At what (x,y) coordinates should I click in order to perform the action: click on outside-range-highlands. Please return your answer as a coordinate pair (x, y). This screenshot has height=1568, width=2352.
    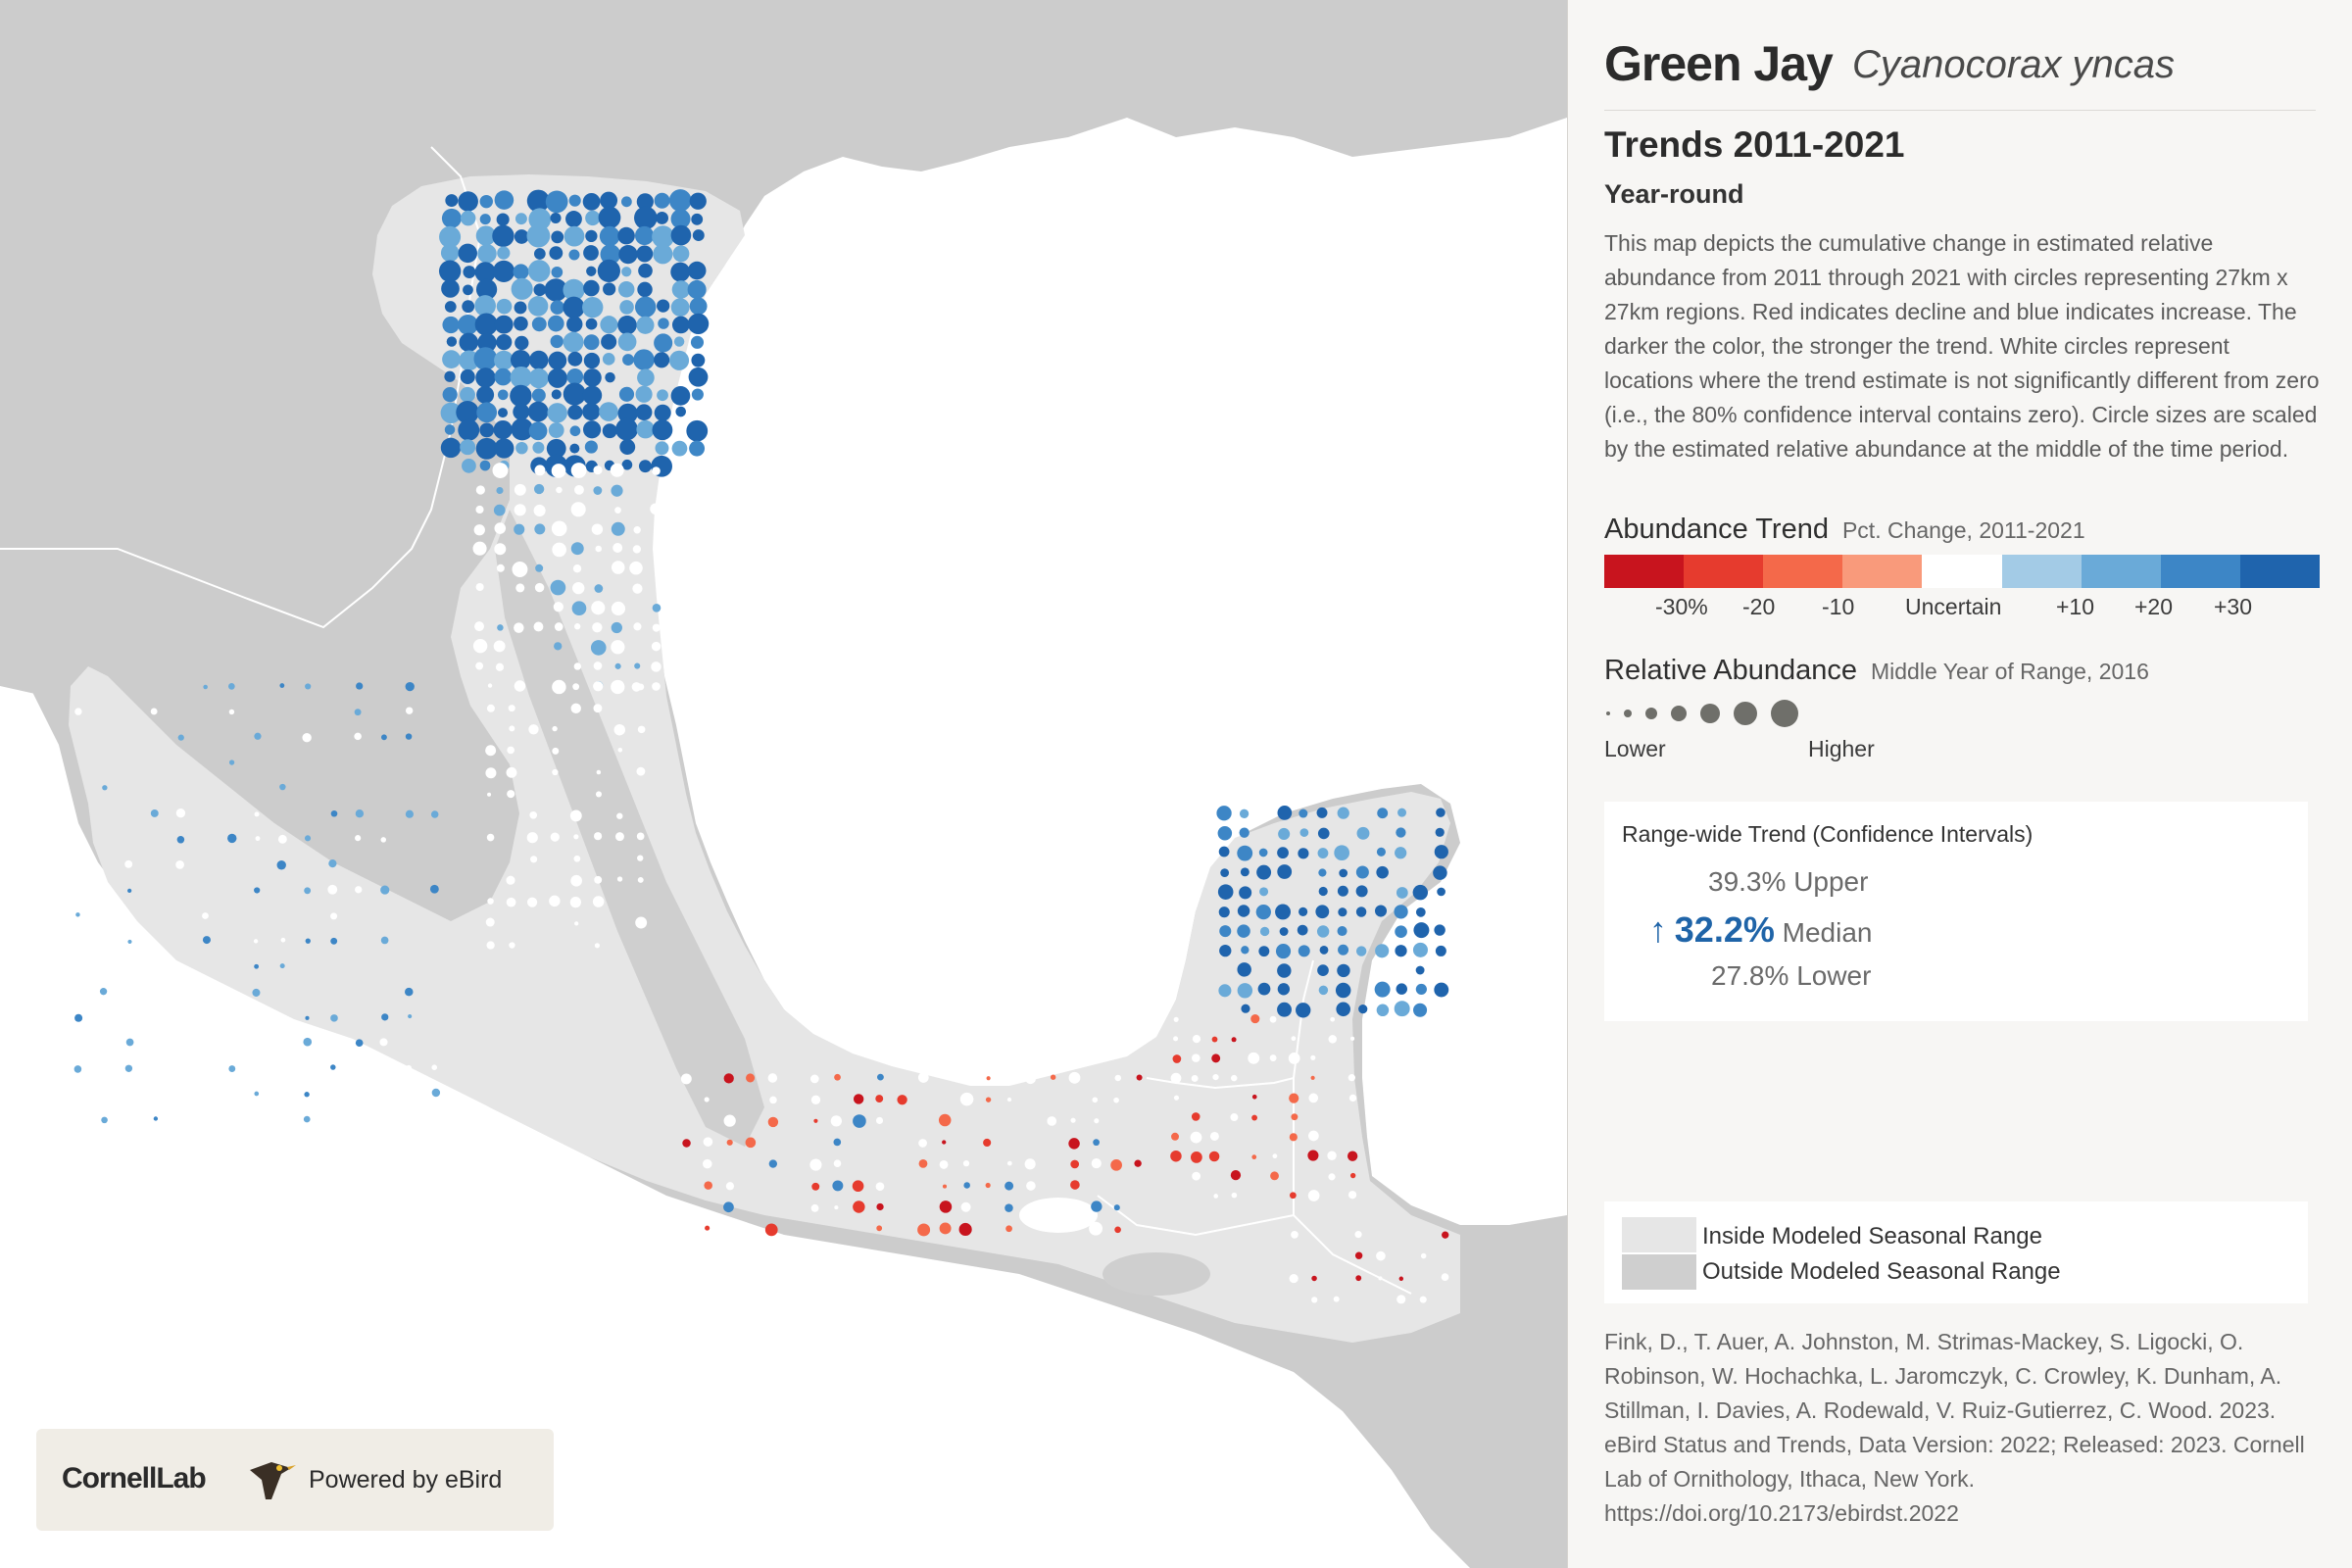
    Looking at the image, I should click on (629, 828).